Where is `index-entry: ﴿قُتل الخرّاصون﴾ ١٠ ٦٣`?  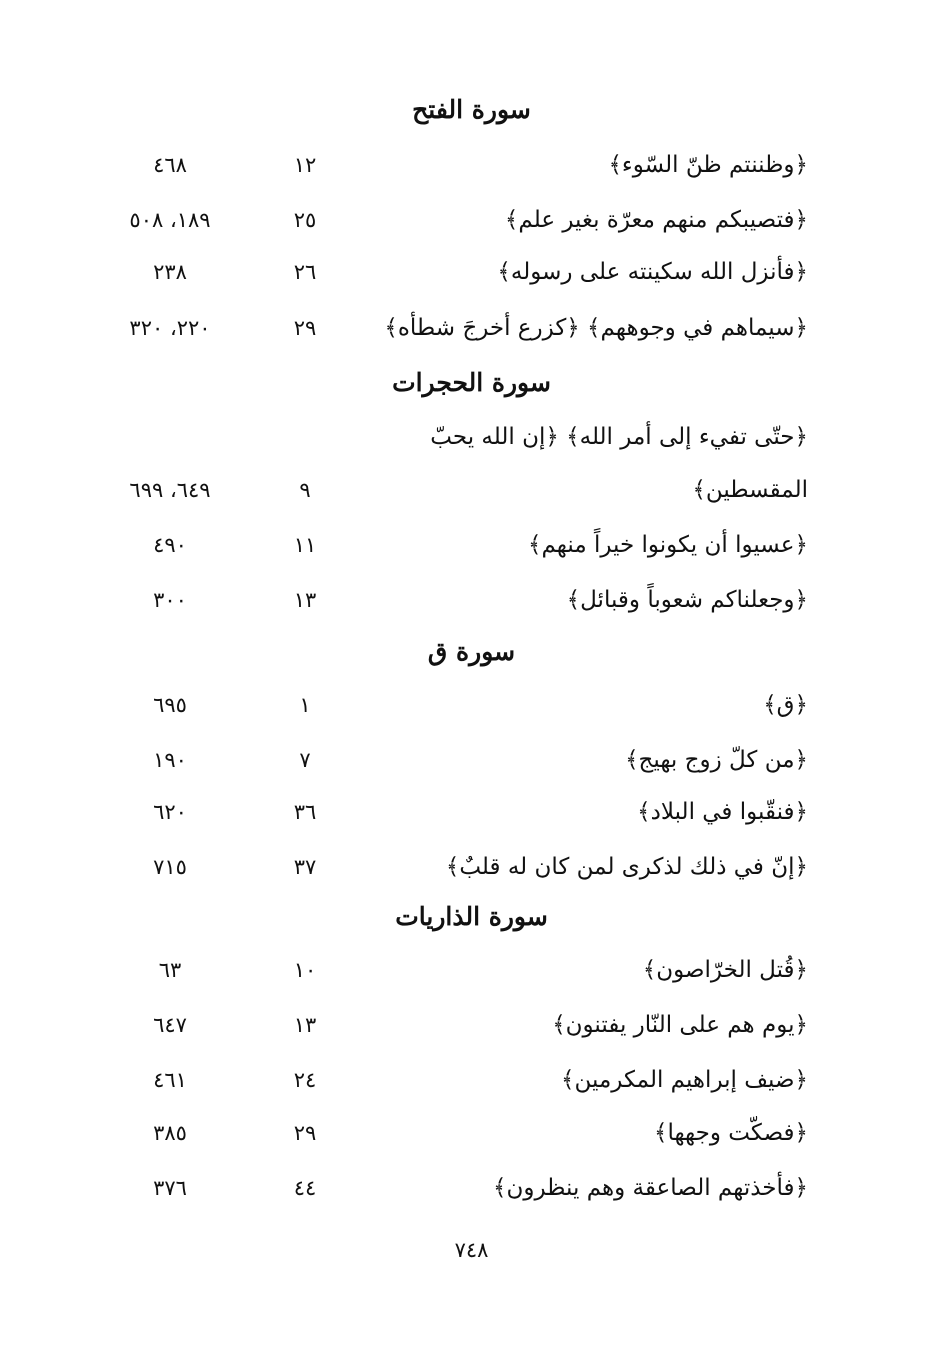 index-entry: ﴿قُتل الخرّاصون﴾ ١٠ ٦٣ is located at coordinates (471, 970).